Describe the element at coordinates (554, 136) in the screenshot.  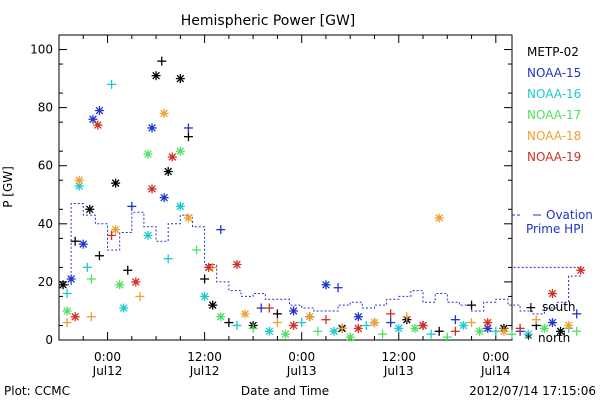
I see `legend-item: NOAA-18` at that location.